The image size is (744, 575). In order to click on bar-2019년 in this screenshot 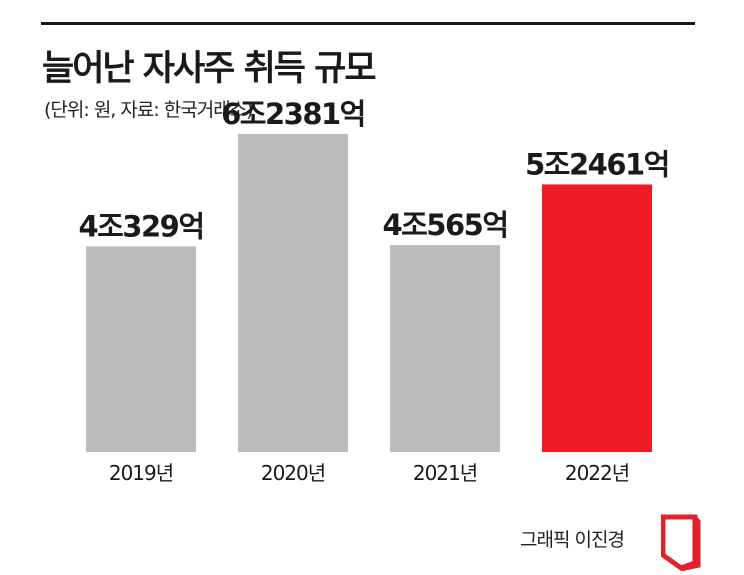, I will do `click(141, 349)`.